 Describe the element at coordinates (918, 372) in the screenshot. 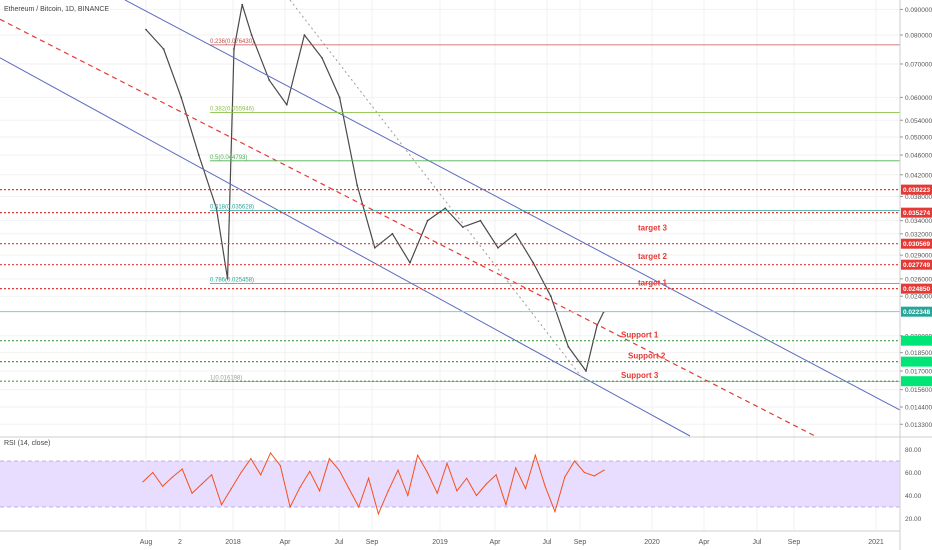

I see `y-tick-label: 0.017000` at that location.